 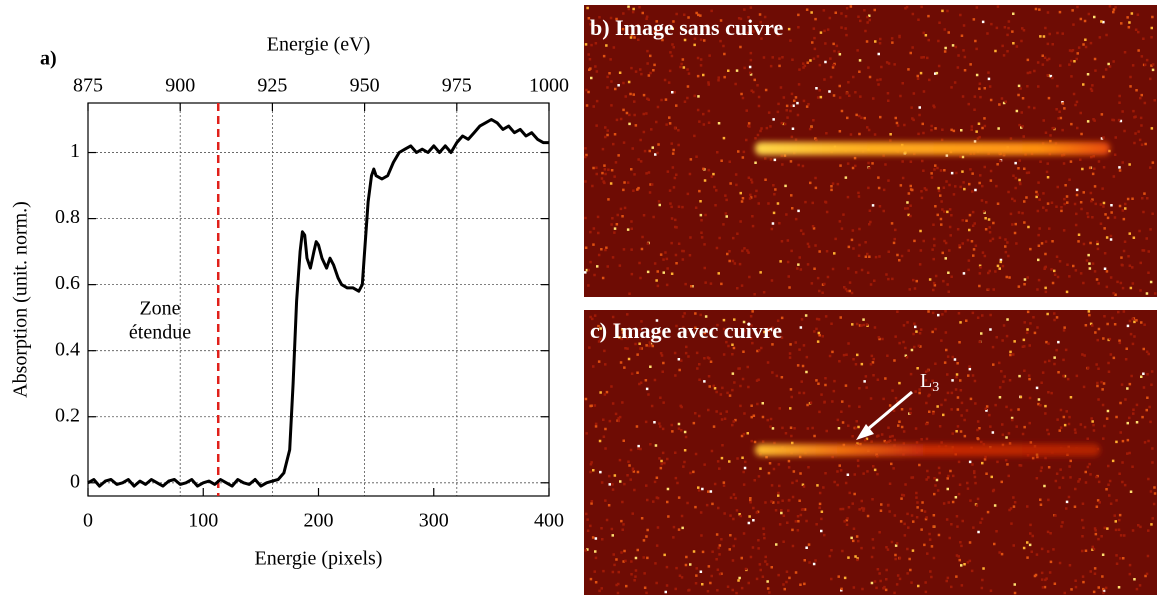 What do you see at coordinates (160, 333) in the screenshot?
I see `annotation: étendue` at bounding box center [160, 333].